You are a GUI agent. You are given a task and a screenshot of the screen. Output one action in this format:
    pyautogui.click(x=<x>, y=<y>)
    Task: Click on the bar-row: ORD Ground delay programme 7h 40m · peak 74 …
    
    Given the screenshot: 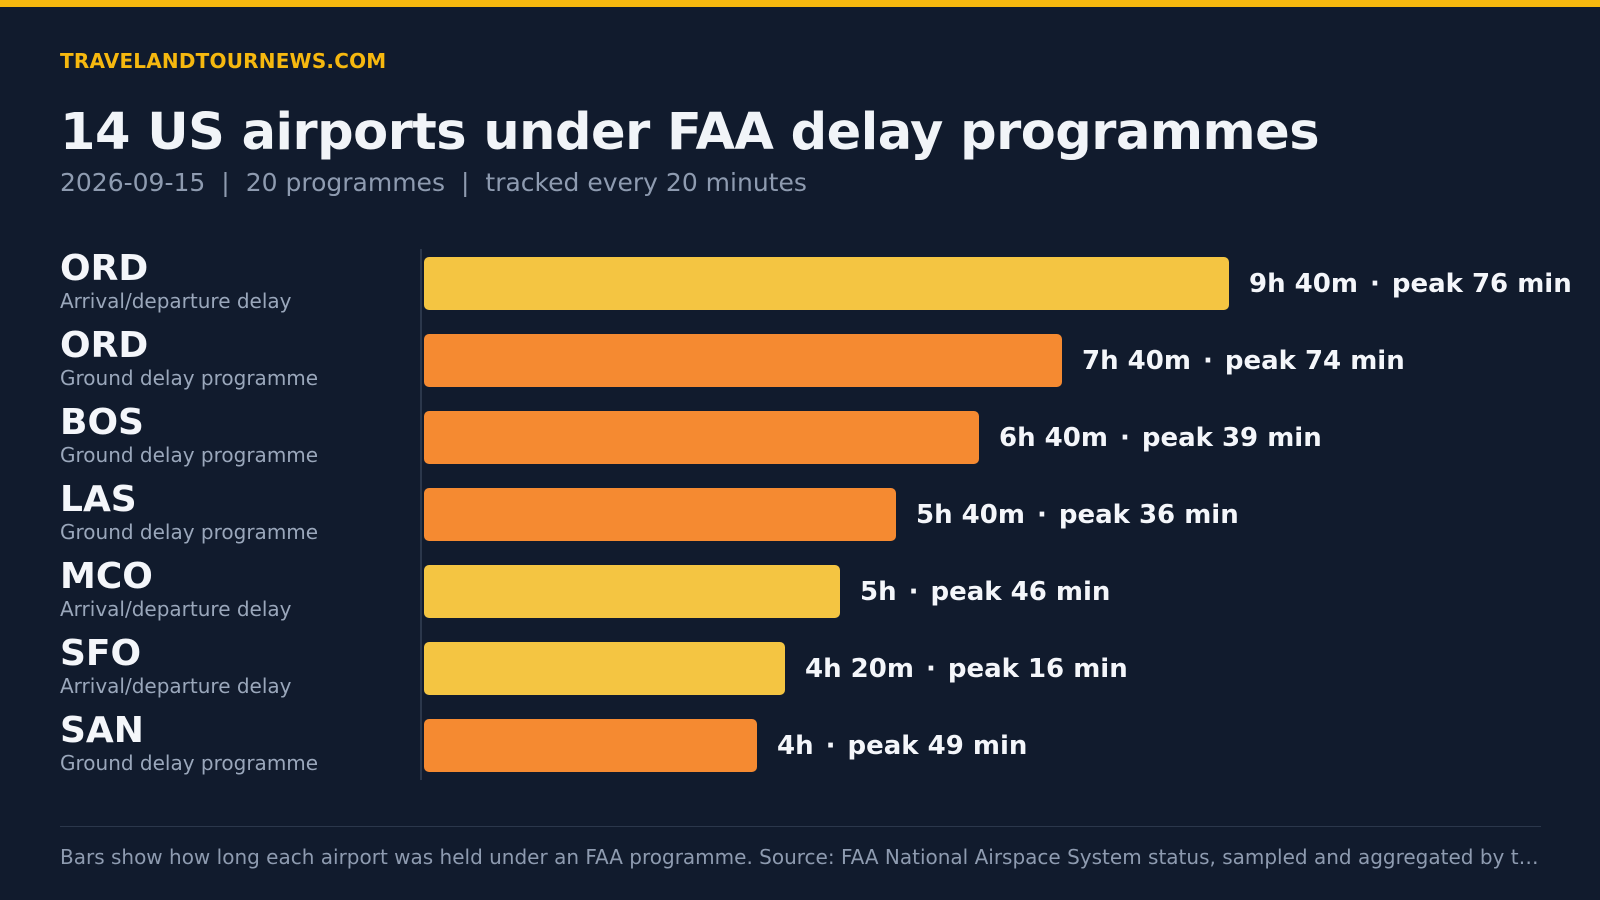 What is the action you would take?
    pyautogui.click(x=800, y=356)
    